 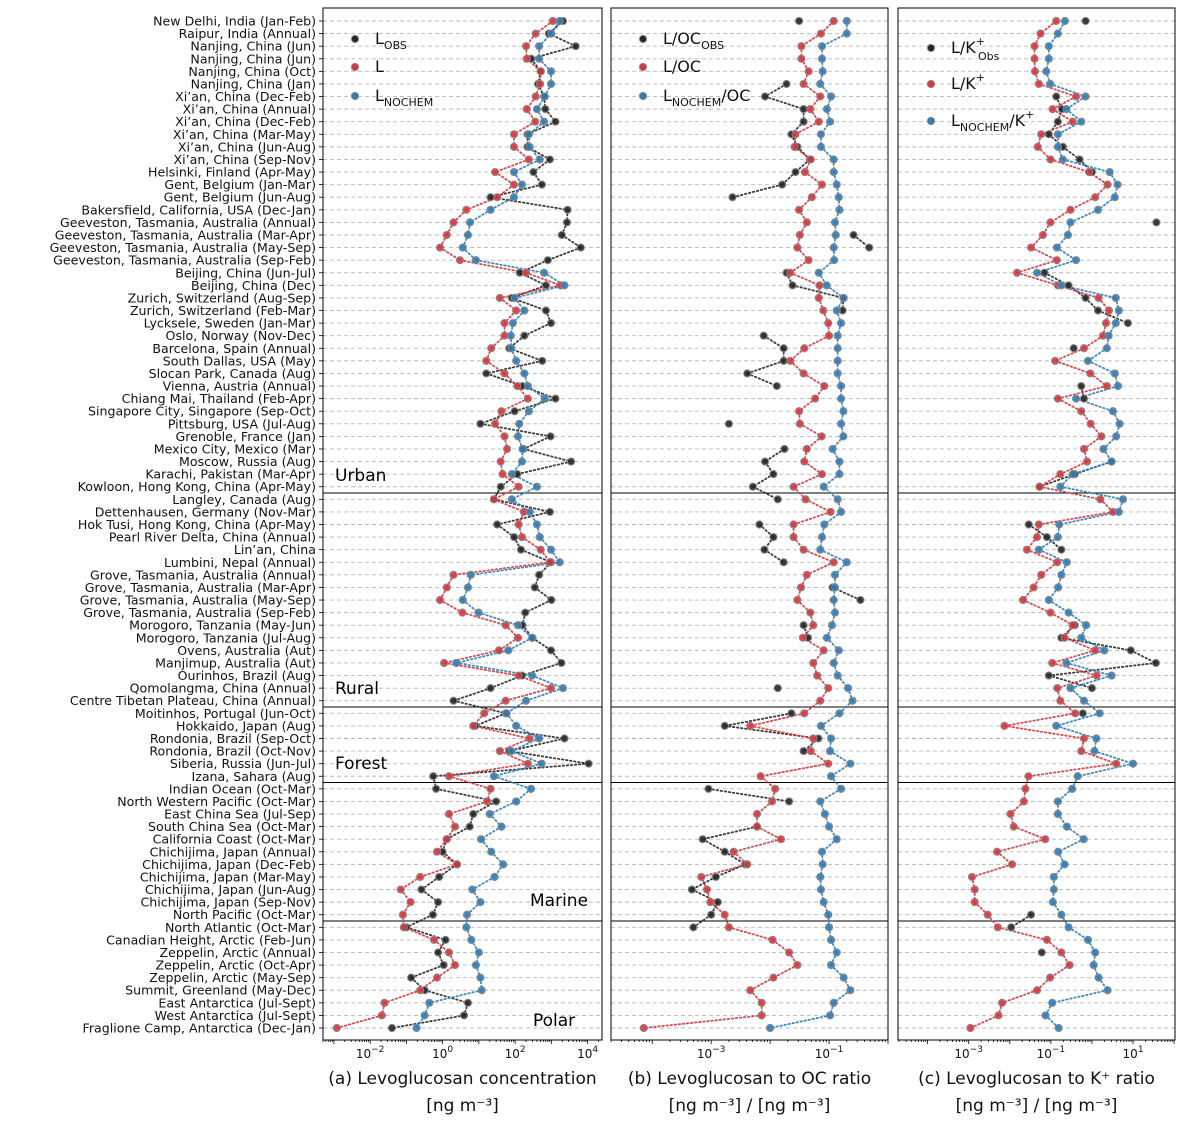 I want to click on y-tick-label: Grove, Tasmania, Australia (Mar-Apr), so click(x=200, y=587).